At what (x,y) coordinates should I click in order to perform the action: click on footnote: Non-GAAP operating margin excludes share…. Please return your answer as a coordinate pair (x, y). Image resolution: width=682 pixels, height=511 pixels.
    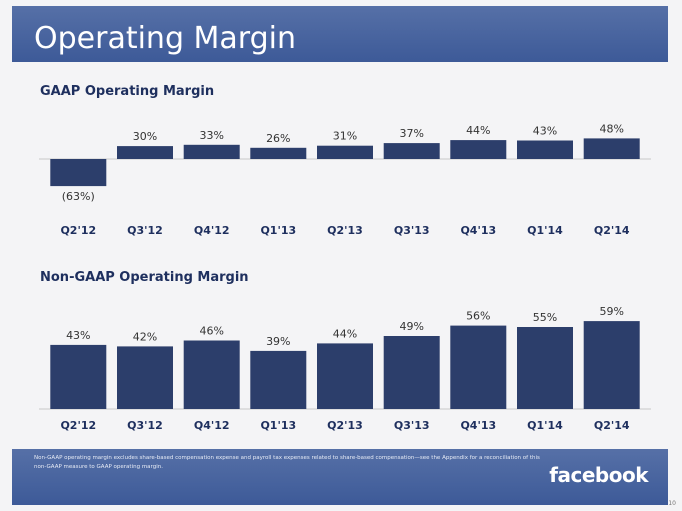
    Looking at the image, I should click on (287, 462).